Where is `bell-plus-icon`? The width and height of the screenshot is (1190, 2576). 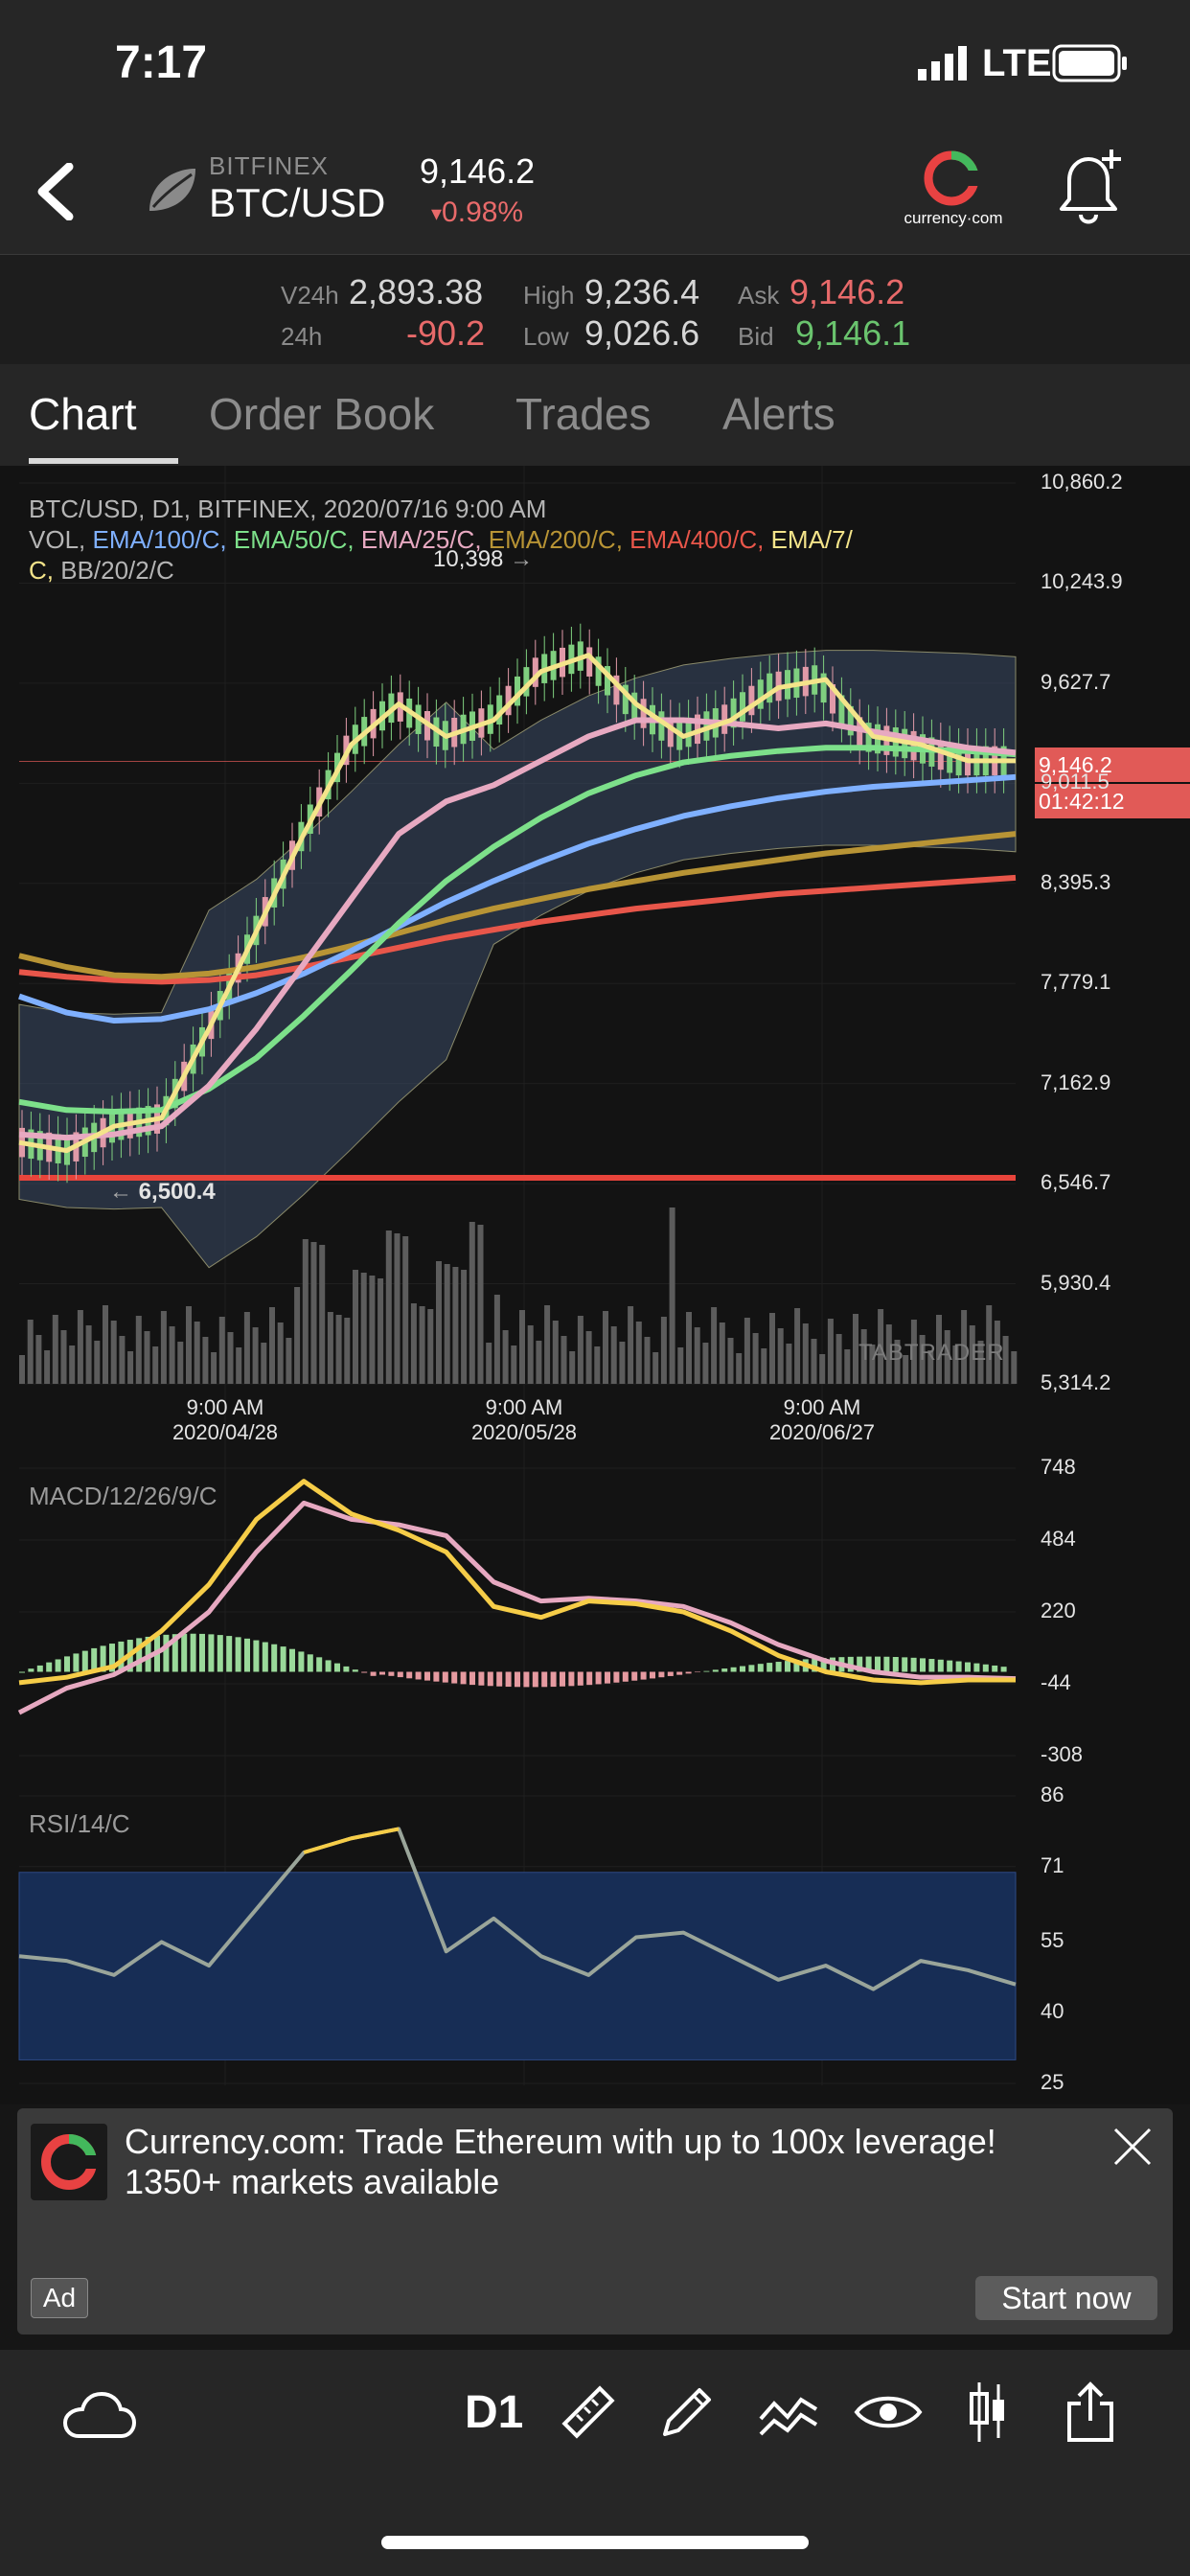 bell-plus-icon is located at coordinates (1089, 189).